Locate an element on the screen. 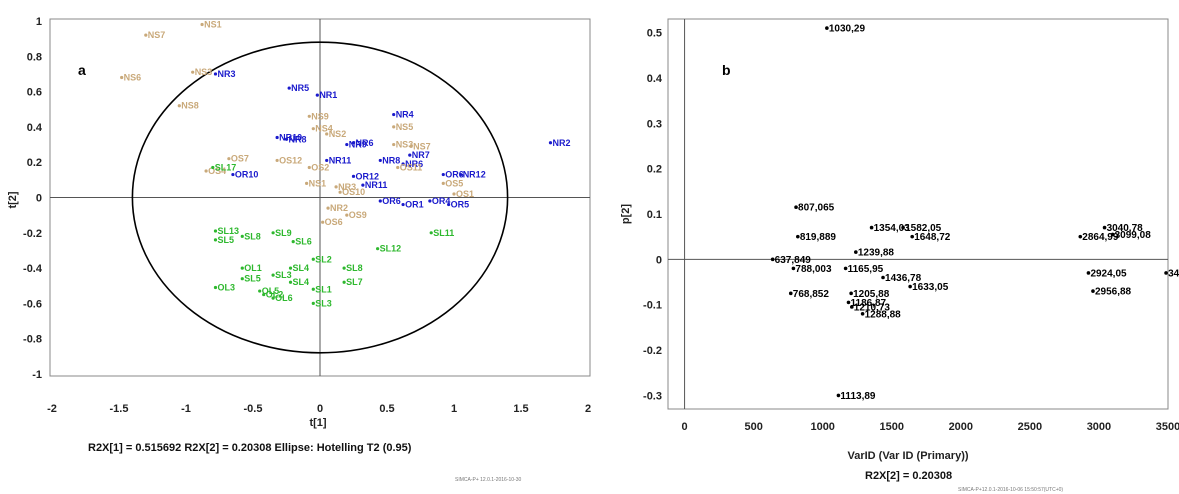 This screenshot has height=494, width=1179. panel-a-y-tick-label: 0.8 is located at coordinates (34, 57).